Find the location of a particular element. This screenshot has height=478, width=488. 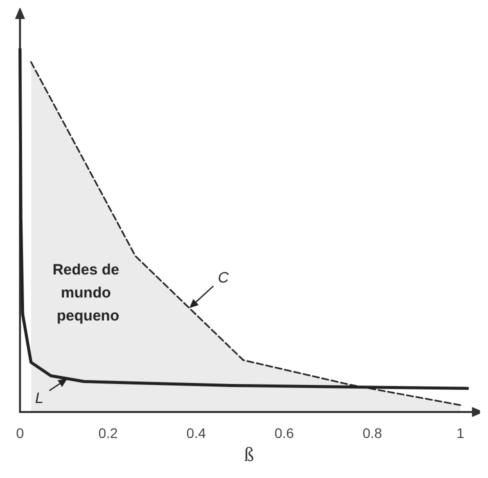

x-tick-label: 1 is located at coordinates (460, 433).